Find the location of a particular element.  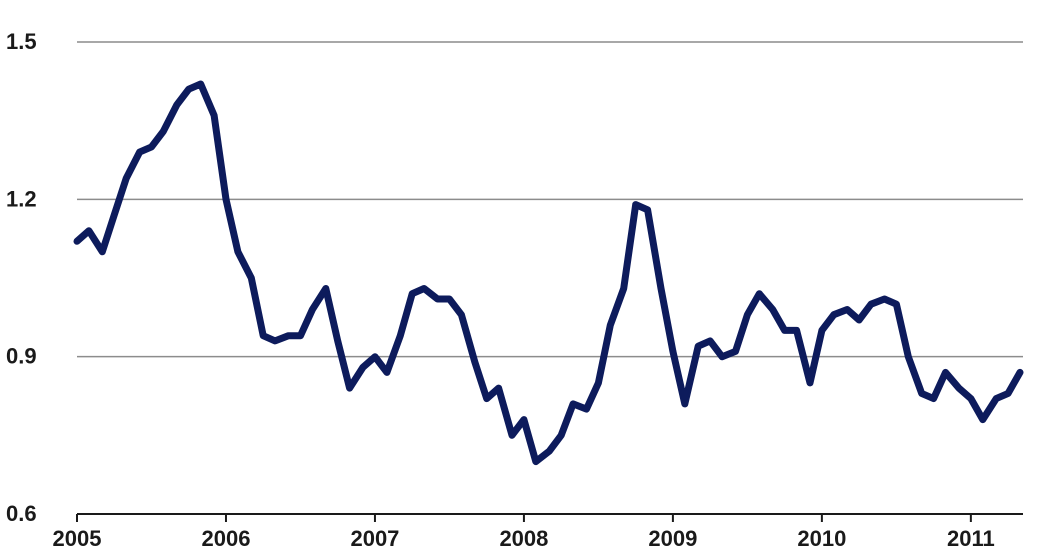

y-tick-label: 0.6 is located at coordinates (21, 513).